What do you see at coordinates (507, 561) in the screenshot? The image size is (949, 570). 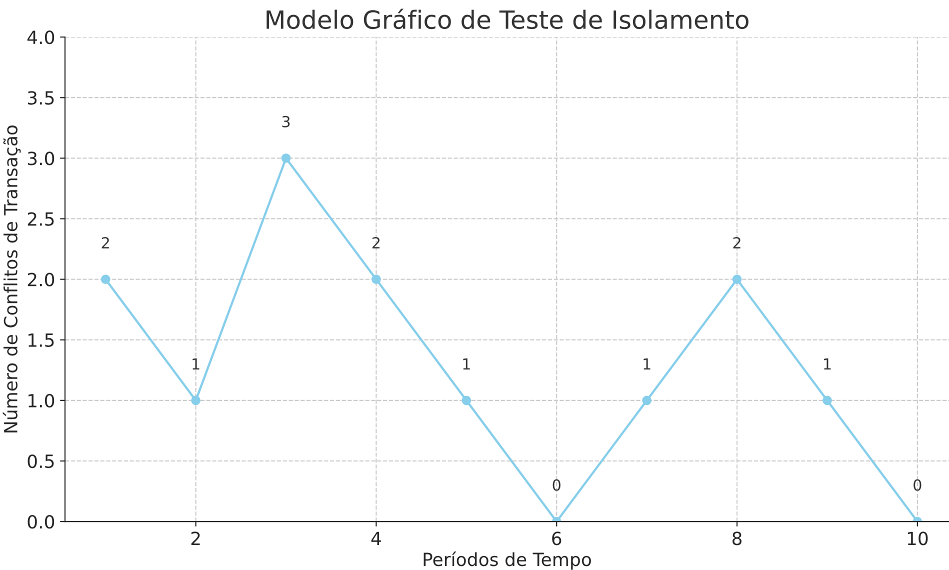 I see `x-axis-title: Períodos de Tempo` at bounding box center [507, 561].